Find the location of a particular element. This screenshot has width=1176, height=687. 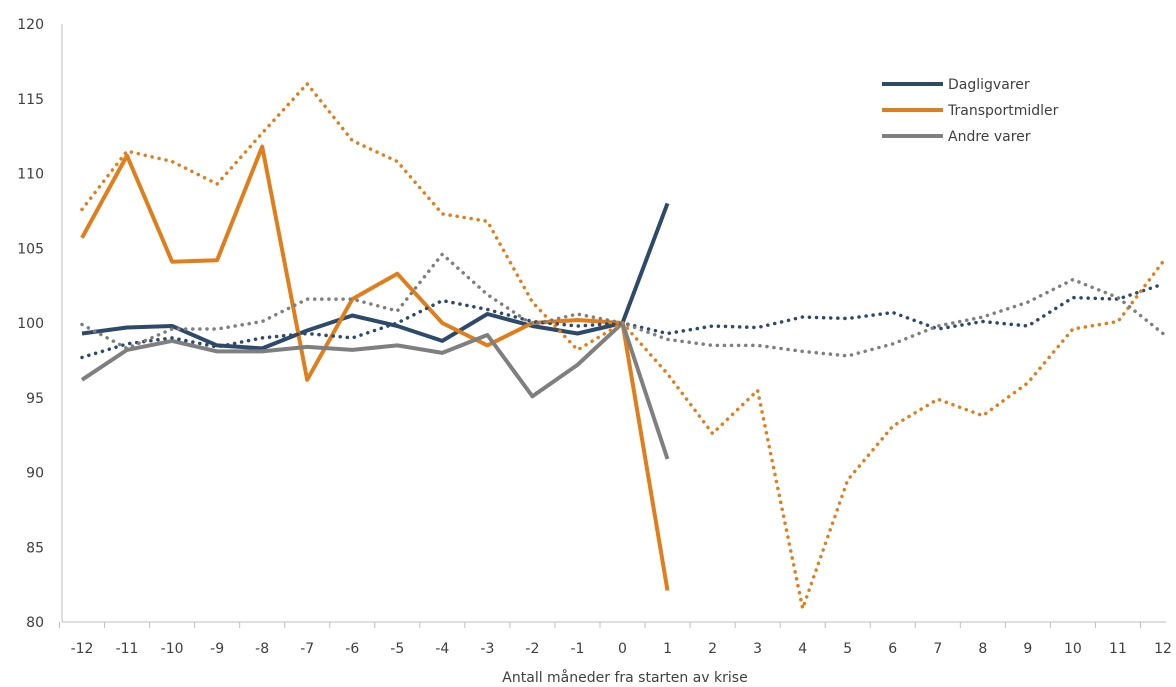

y-tick-labels: 80 85 90 95 100 105 110 115 120 is located at coordinates (30, 324).